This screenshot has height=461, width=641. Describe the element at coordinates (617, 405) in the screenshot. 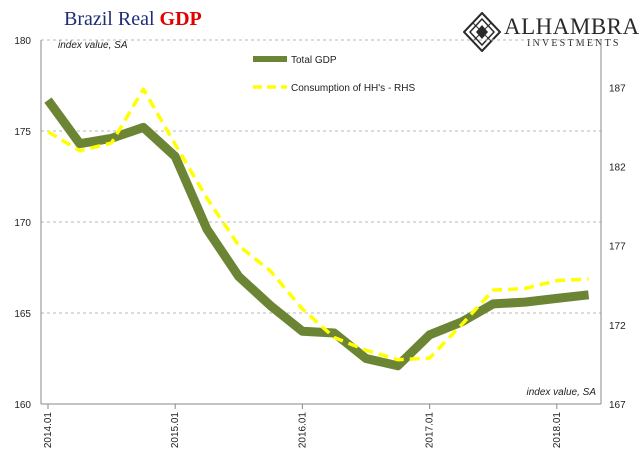

I see `y-tick-label-right: 167` at that location.